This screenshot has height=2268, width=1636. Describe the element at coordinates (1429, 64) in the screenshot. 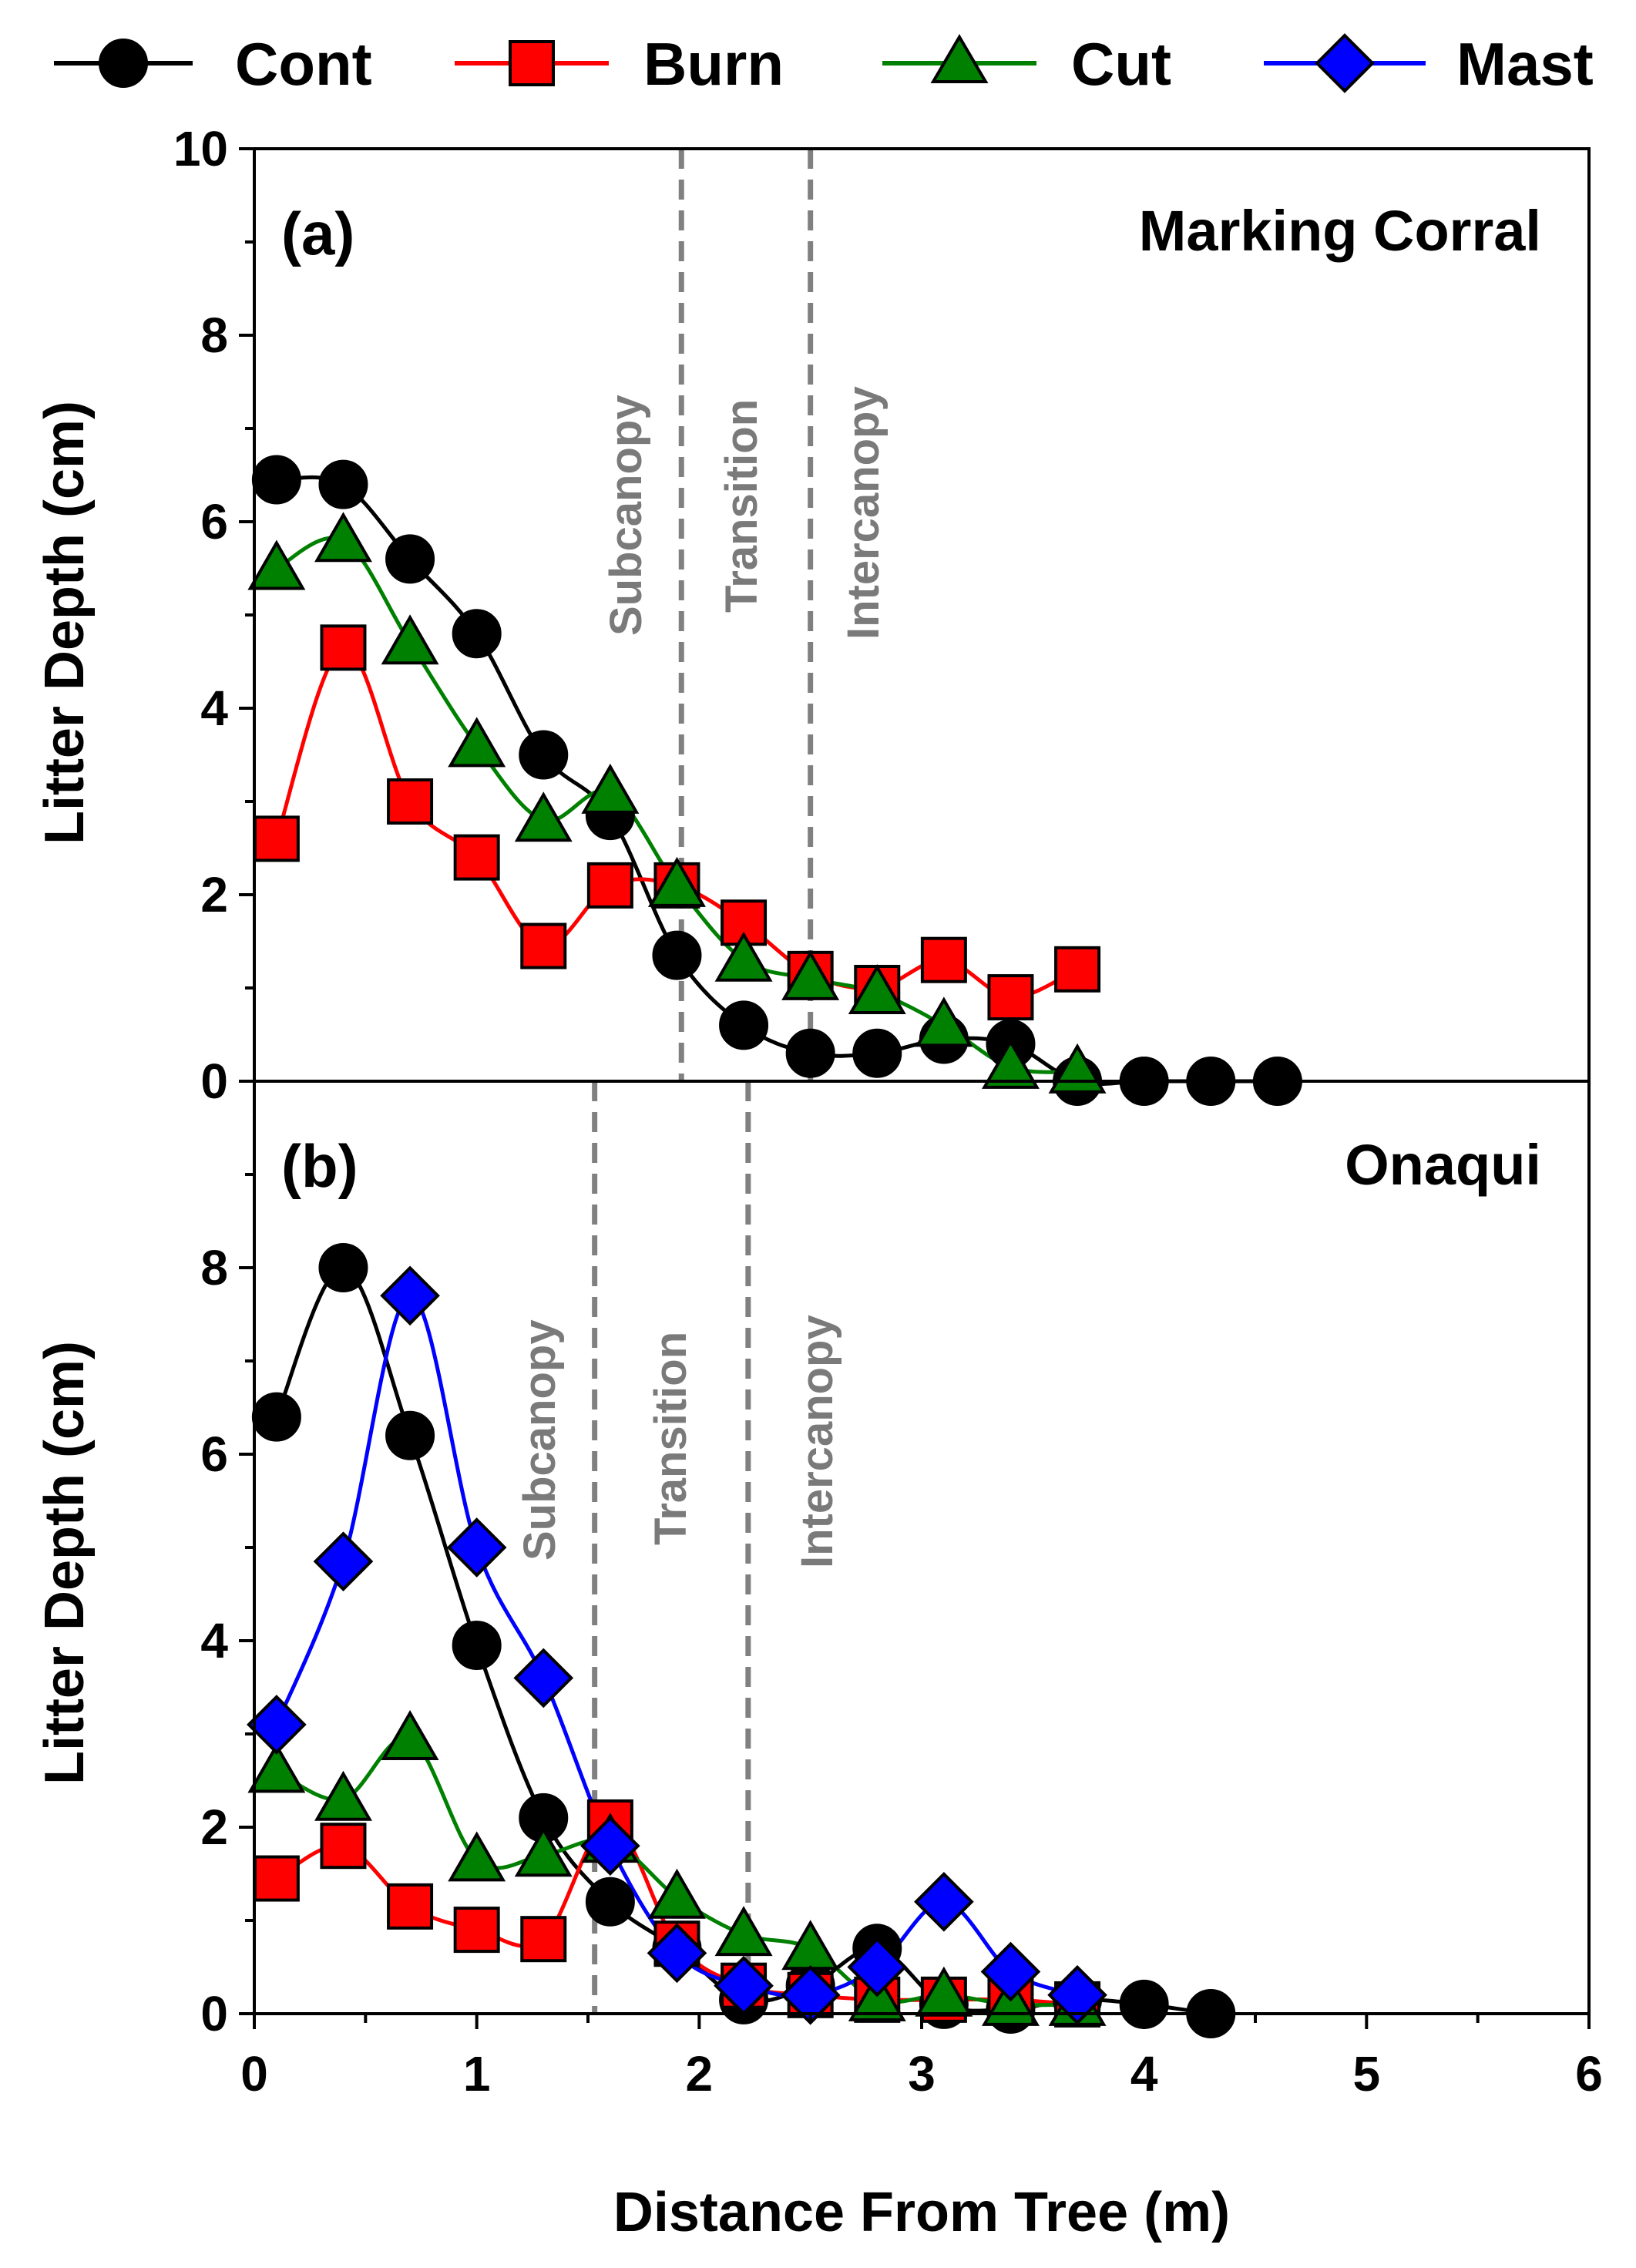

I see `legend-entry-mast: Mast` at that location.